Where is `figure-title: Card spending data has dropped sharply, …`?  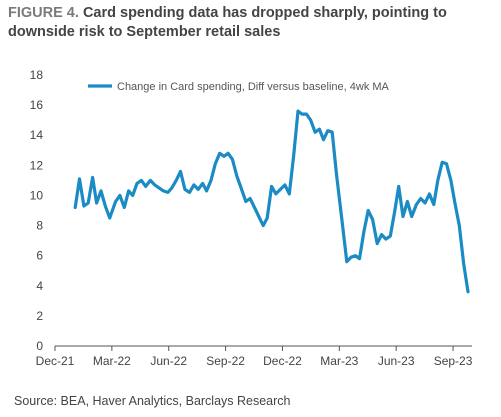 figure-title: Card spending data has dropped sharply, … is located at coordinates (227, 22).